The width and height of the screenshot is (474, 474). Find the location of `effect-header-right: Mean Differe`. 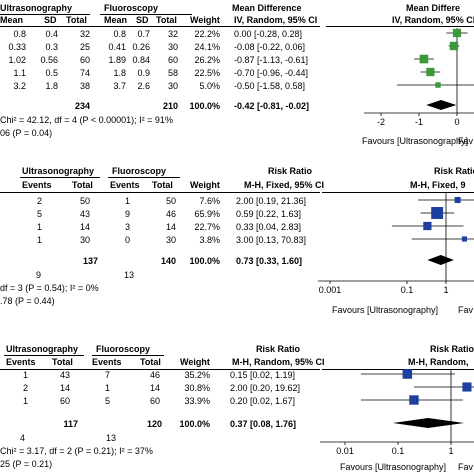

effect-header-right: Mean Differe is located at coordinates (433, 8).